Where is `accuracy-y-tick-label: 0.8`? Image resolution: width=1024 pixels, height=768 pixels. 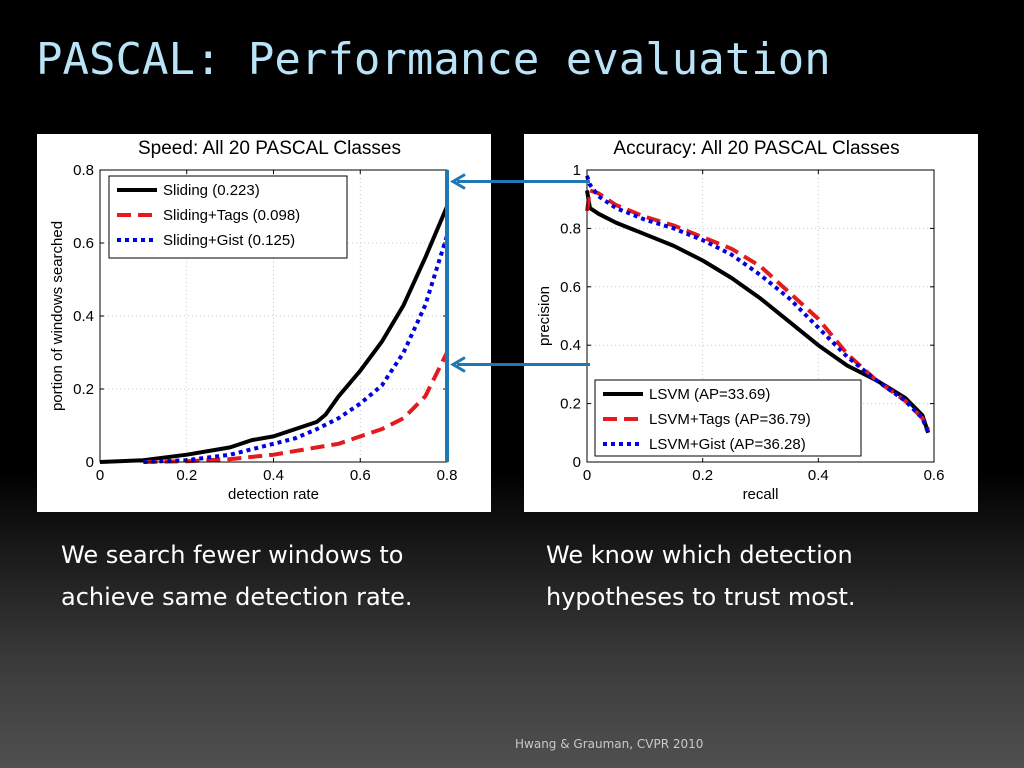
accuracy-y-tick-label: 0.8 is located at coordinates (570, 228).